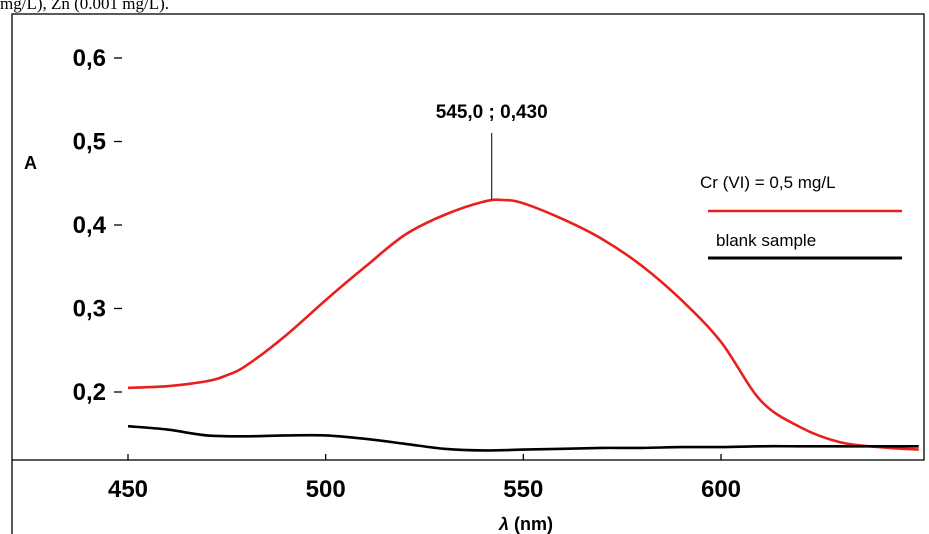 This screenshot has height=534, width=929. Describe the element at coordinates (89, 142) in the screenshot. I see `y-tick-label: 0,5` at that location.